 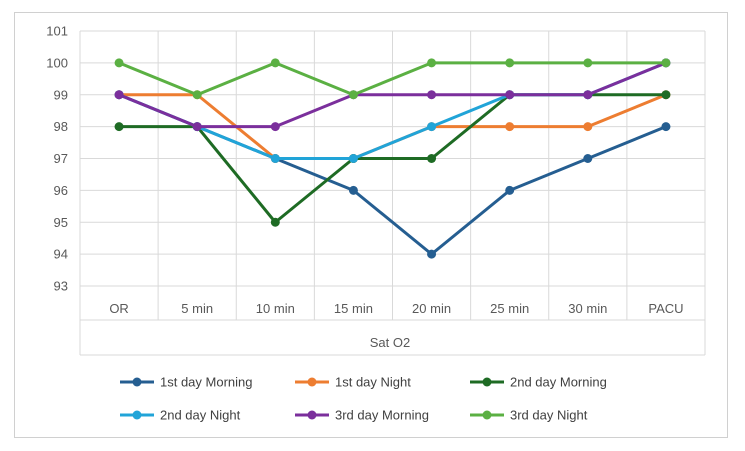 I want to click on x-axis-title: Sat O2, so click(x=390, y=342).